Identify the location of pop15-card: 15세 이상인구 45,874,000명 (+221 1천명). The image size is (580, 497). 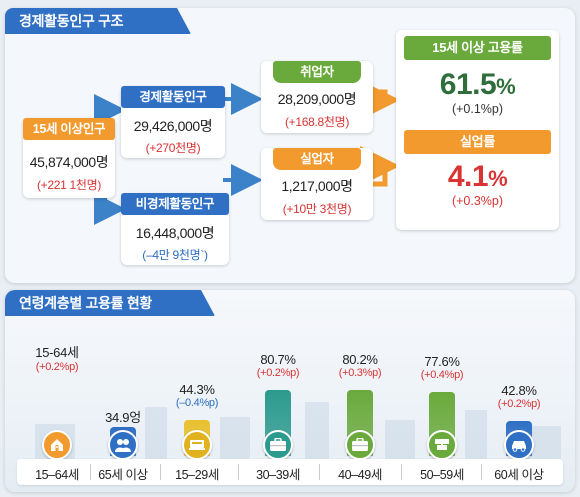
(69, 158).